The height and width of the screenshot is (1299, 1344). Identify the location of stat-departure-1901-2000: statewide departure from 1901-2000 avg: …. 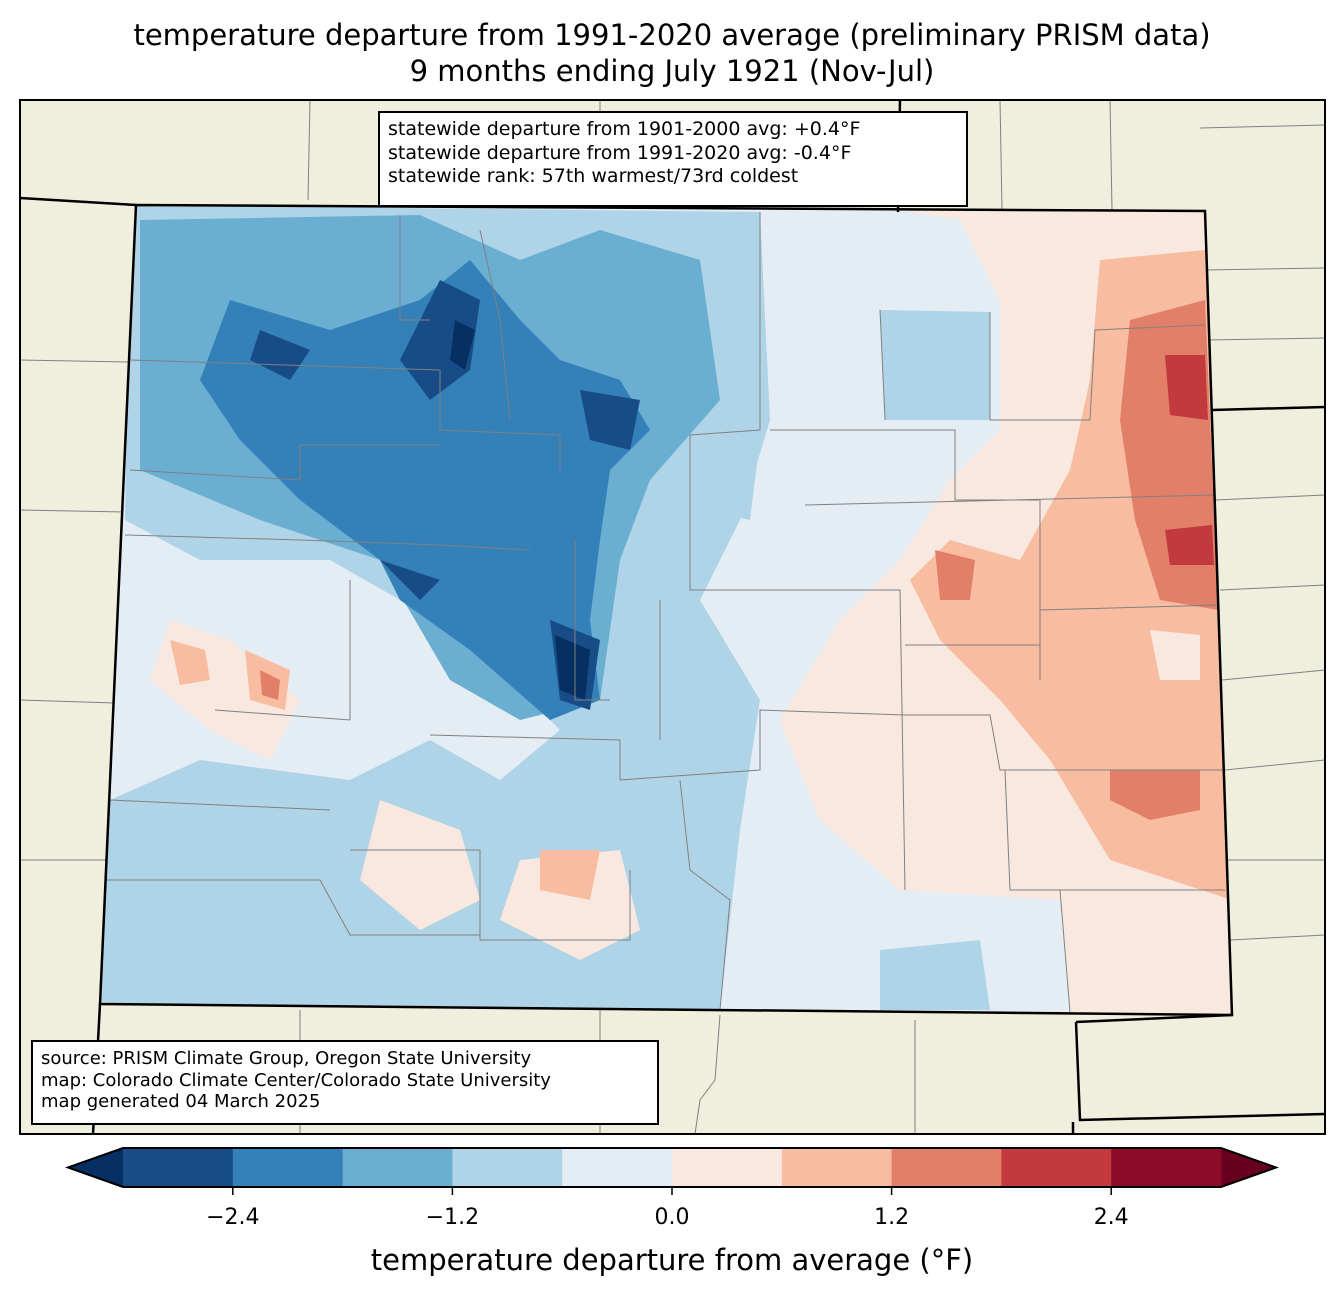
(624, 129).